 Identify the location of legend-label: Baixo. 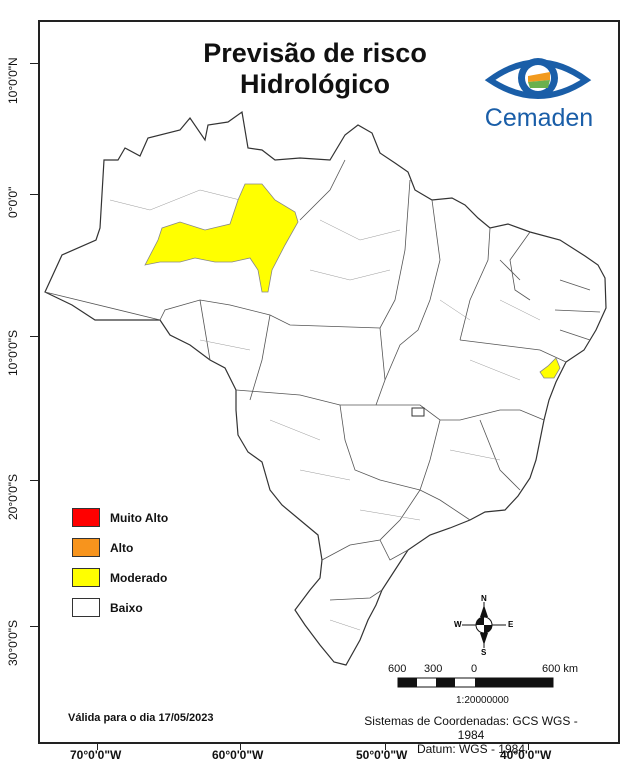
(126, 607).